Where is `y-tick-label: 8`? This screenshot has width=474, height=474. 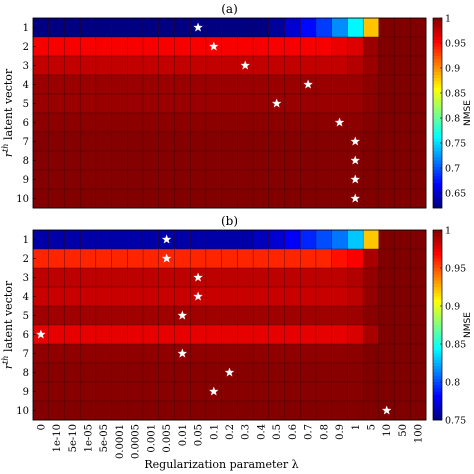
y-tick-label: 8 is located at coordinates (26, 373).